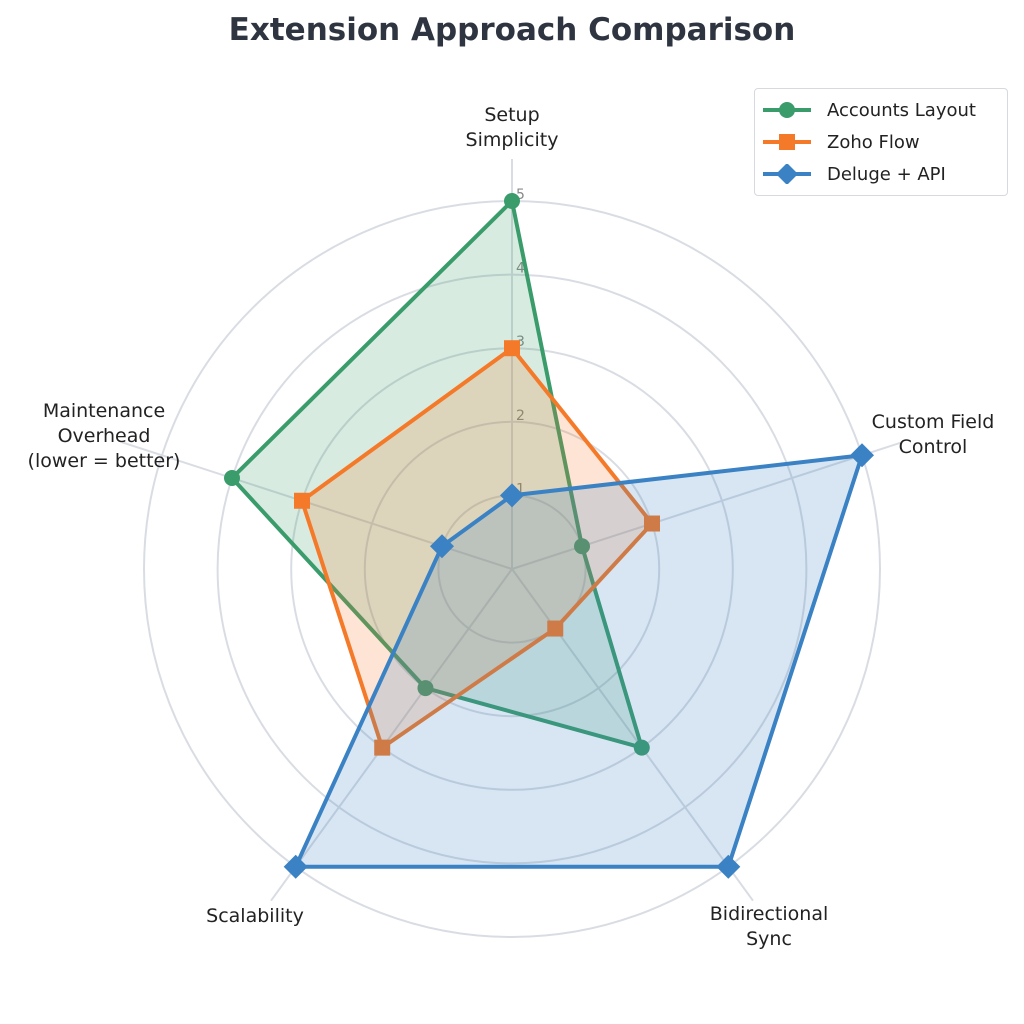 The image size is (1024, 1024). What do you see at coordinates (104, 411) in the screenshot?
I see `axis-label-line: Maintenance` at bounding box center [104, 411].